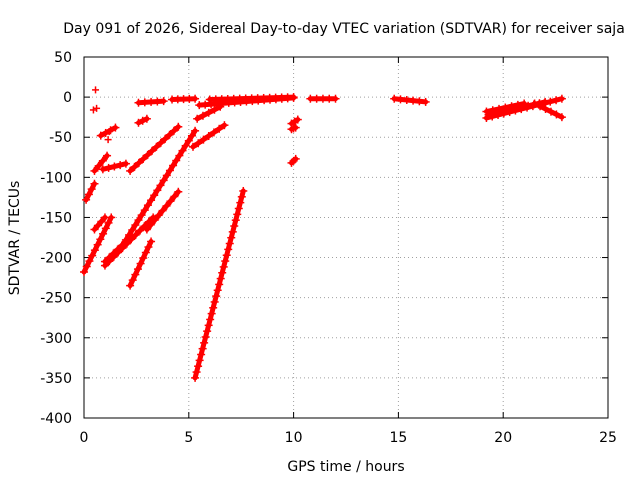  I want to click on y-tick-labels: 50 0 -50 -100 -150 -200 -250 -300 -350 -400, so click(56, 238).